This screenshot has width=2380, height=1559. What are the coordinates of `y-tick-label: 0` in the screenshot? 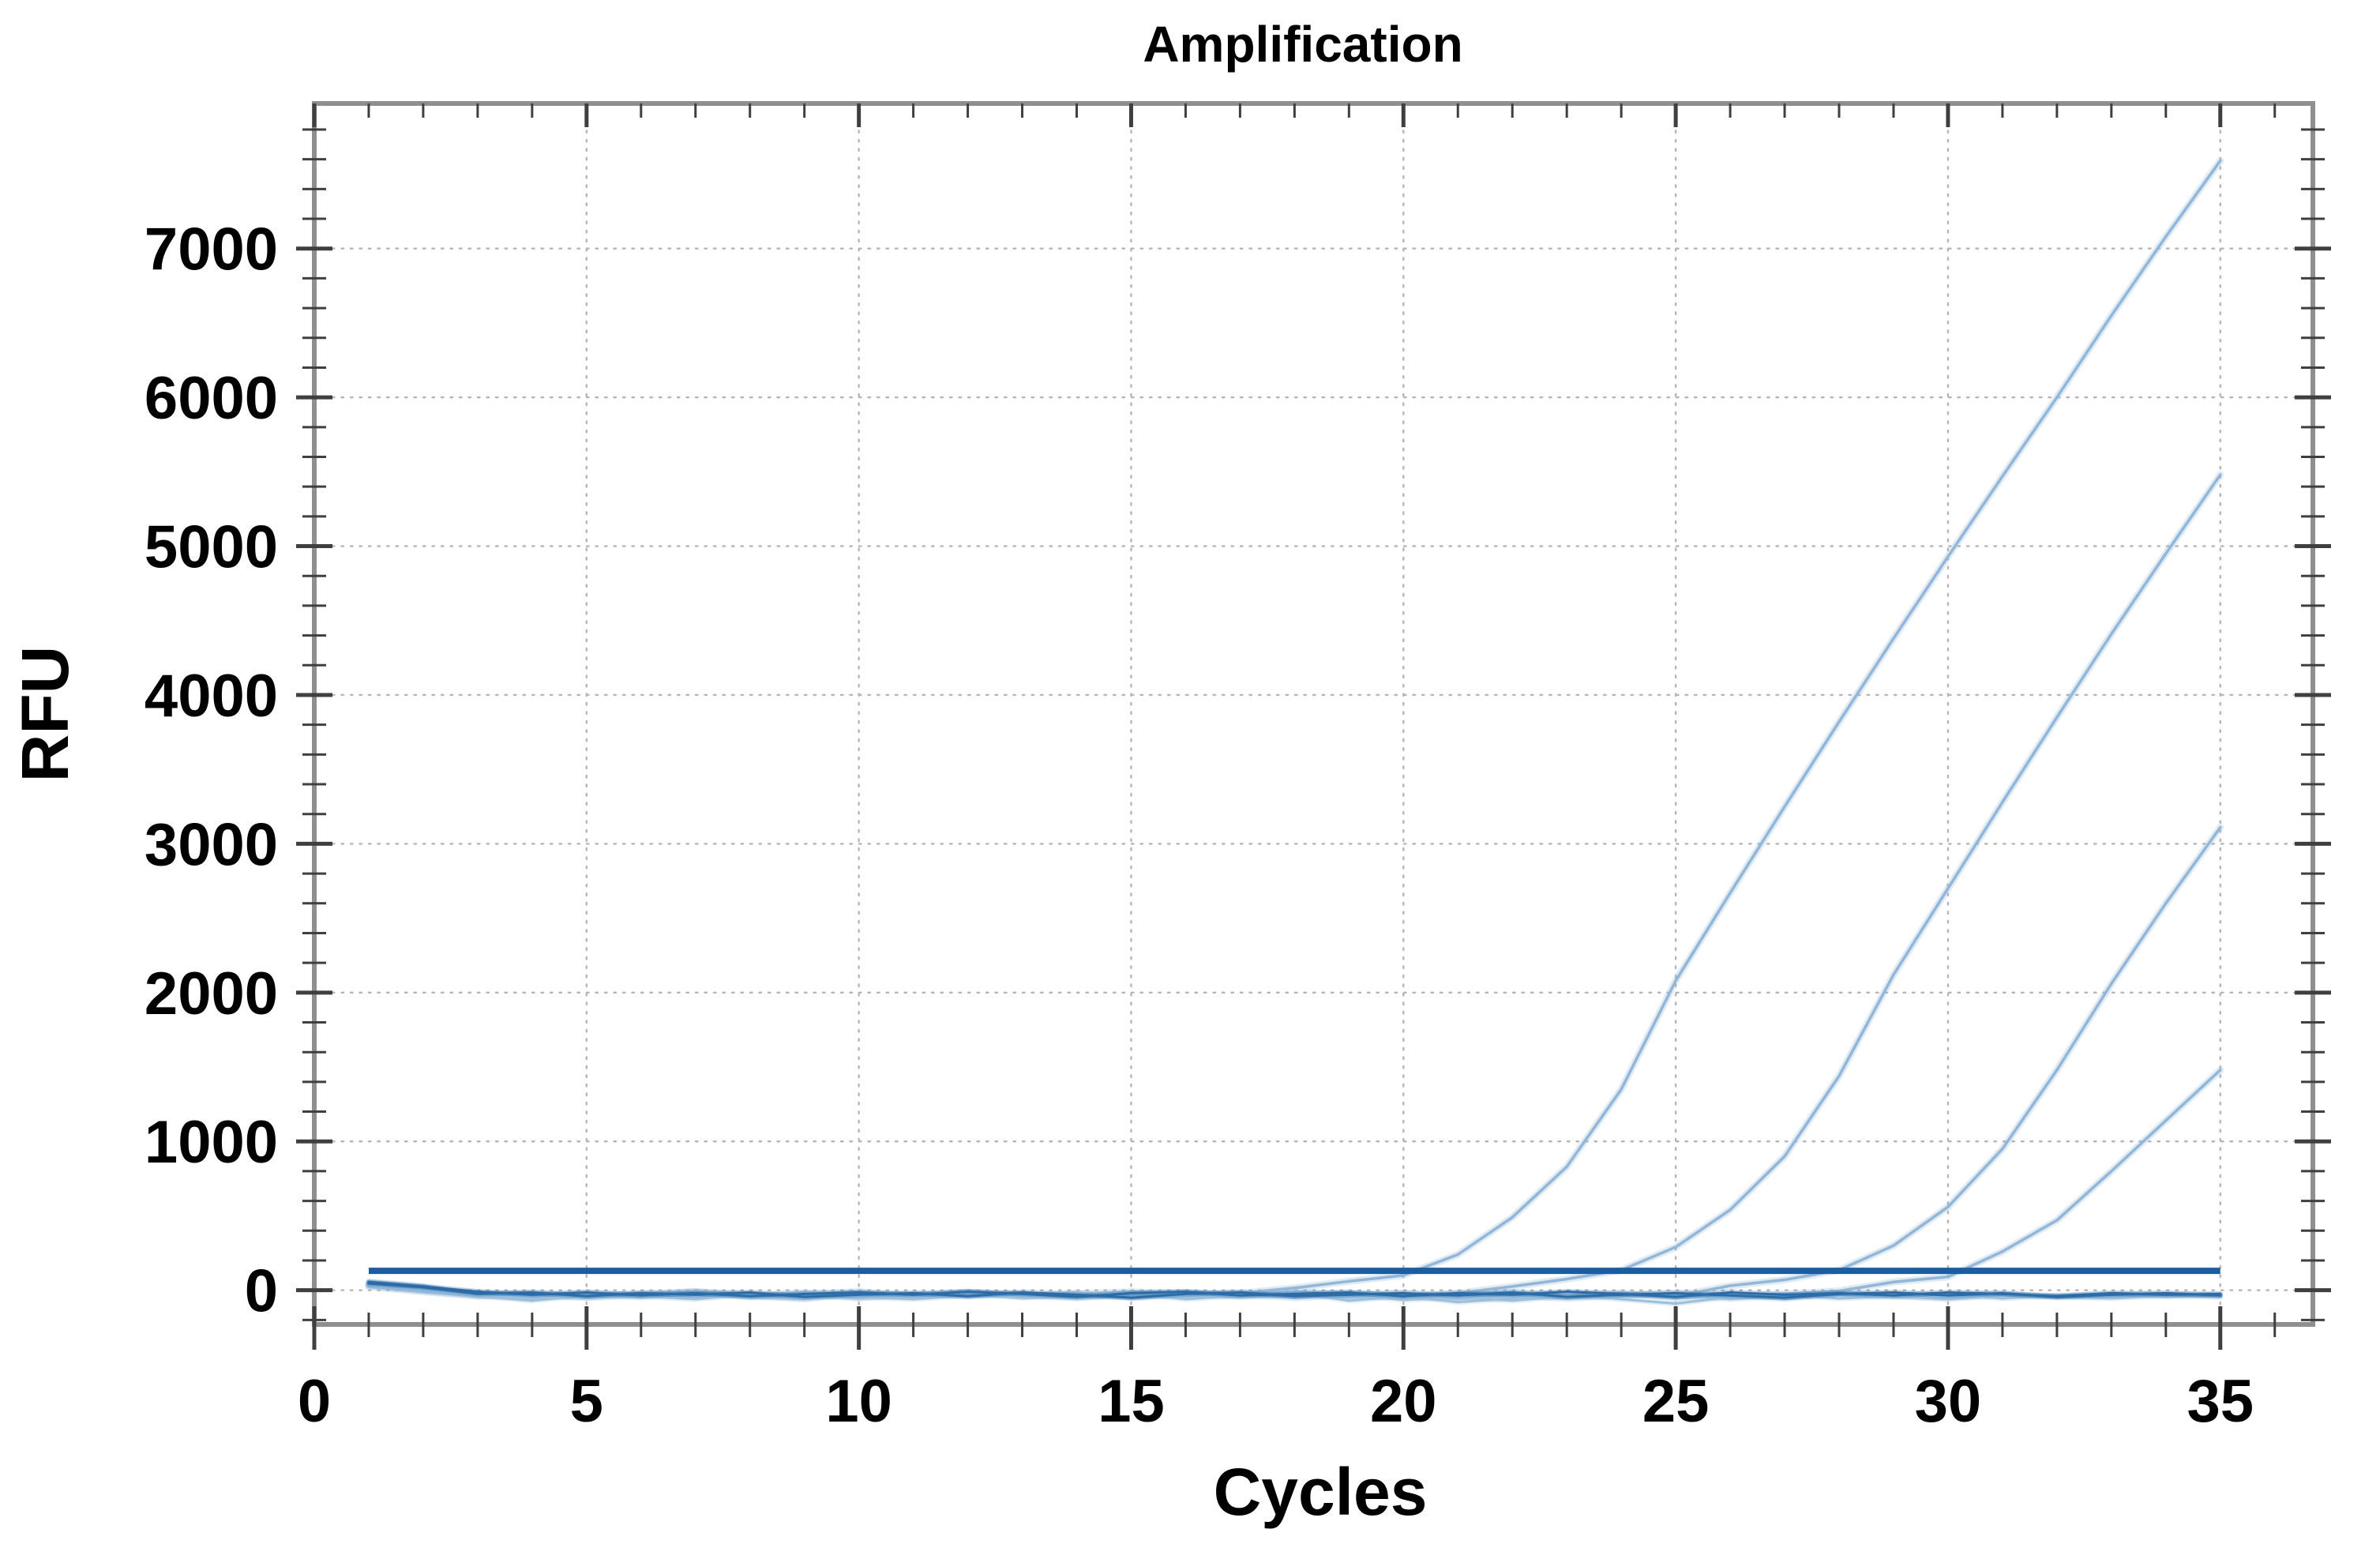 It's located at (261, 1291).